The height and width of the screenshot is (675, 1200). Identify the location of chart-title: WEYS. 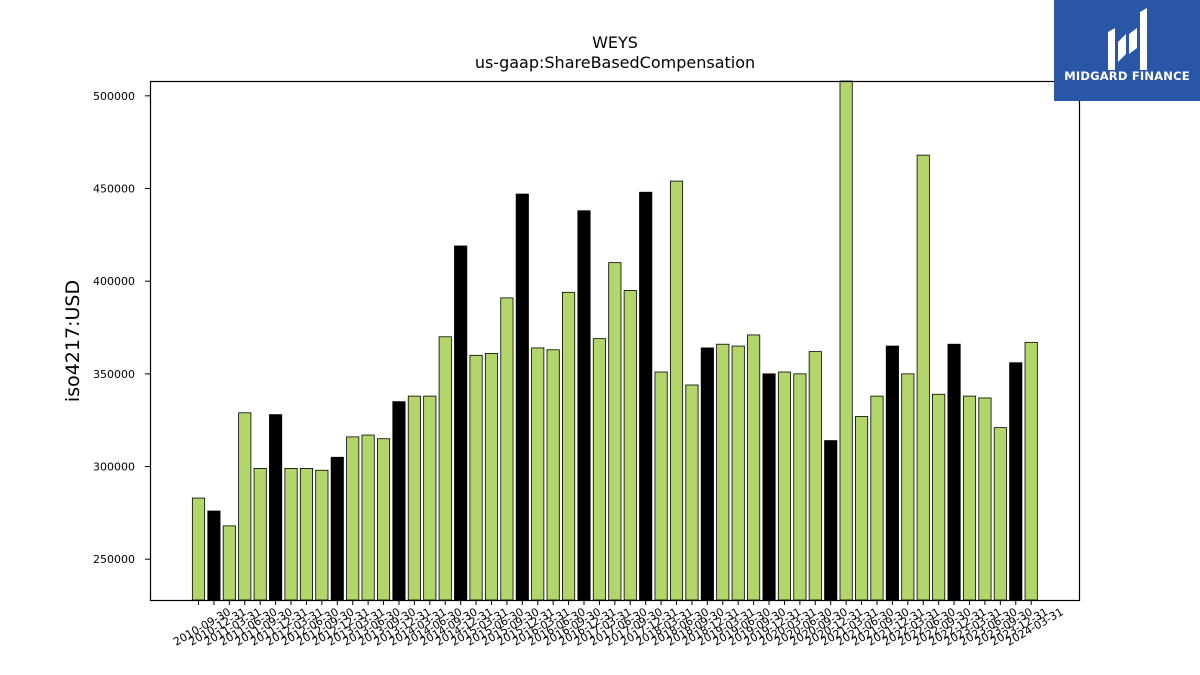
(615, 42).